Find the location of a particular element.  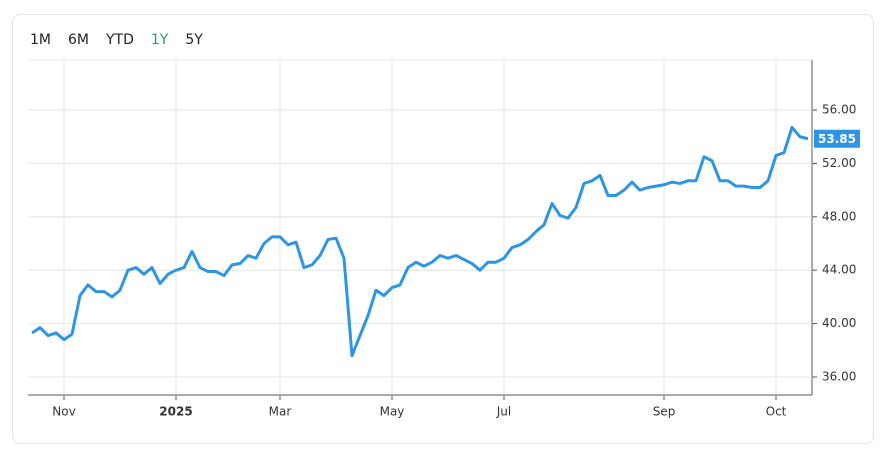

last-value-badge is located at coordinates (837, 138).